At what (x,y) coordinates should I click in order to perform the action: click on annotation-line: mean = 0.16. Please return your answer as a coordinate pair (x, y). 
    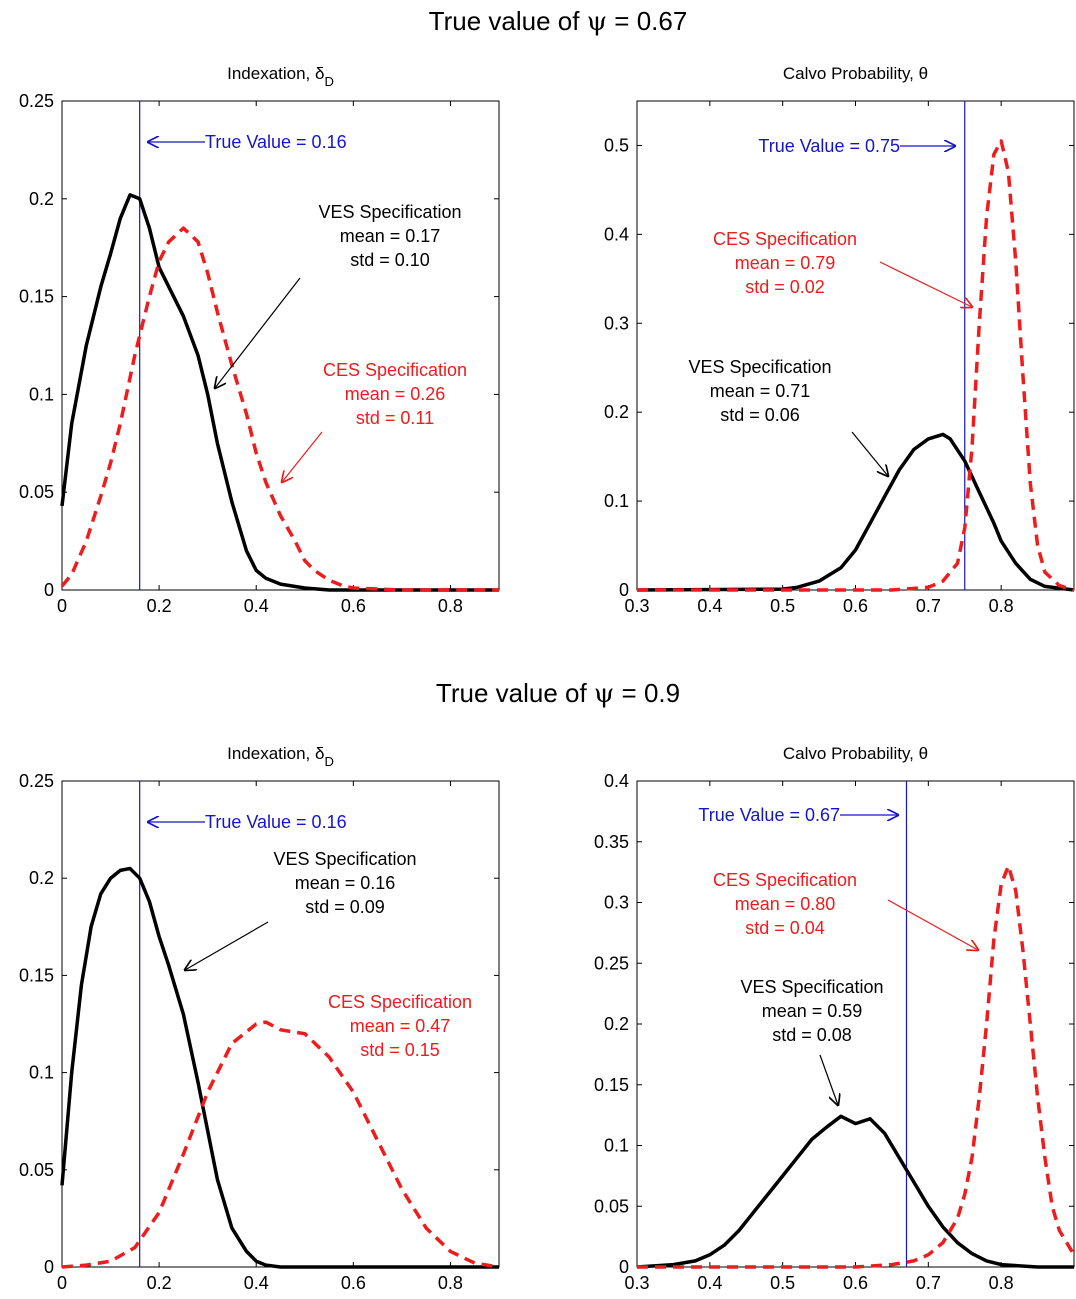
    Looking at the image, I should click on (345, 883).